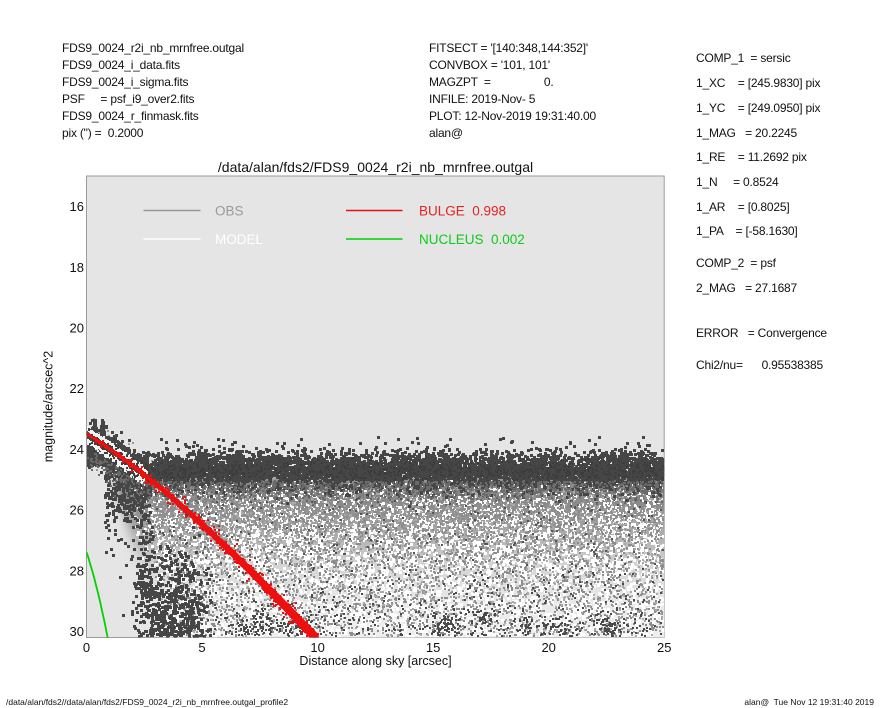 The width and height of the screenshot is (885, 708). I want to click on svg-text: 28, so click(77, 570).